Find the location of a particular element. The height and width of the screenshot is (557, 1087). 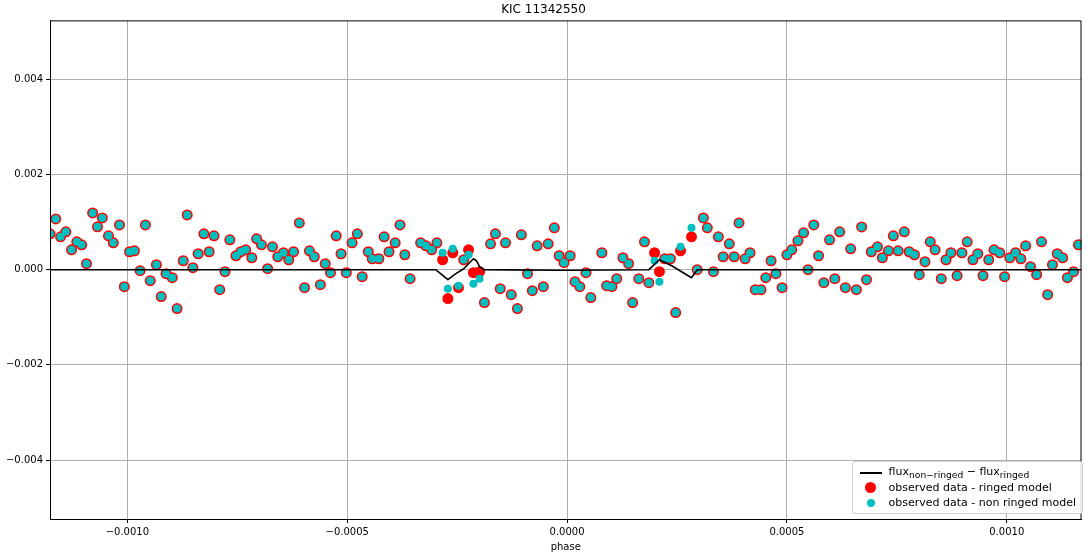

legend-label: observed data - non ringed model is located at coordinates (982, 502).